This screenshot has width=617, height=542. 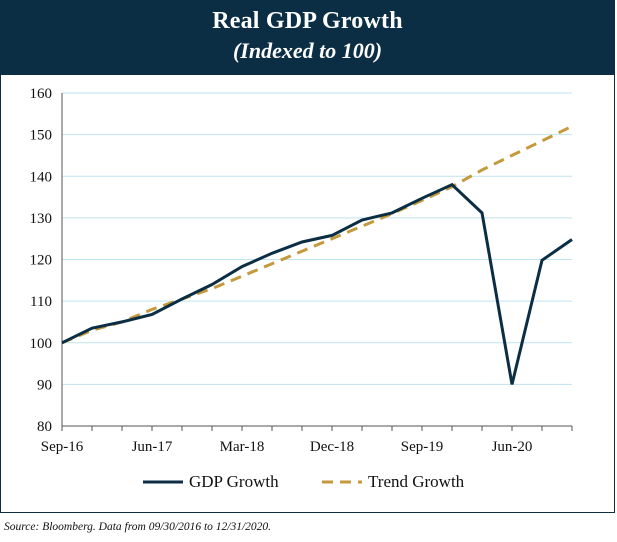 I want to click on x-tick-label: Mar-18, so click(x=242, y=447).